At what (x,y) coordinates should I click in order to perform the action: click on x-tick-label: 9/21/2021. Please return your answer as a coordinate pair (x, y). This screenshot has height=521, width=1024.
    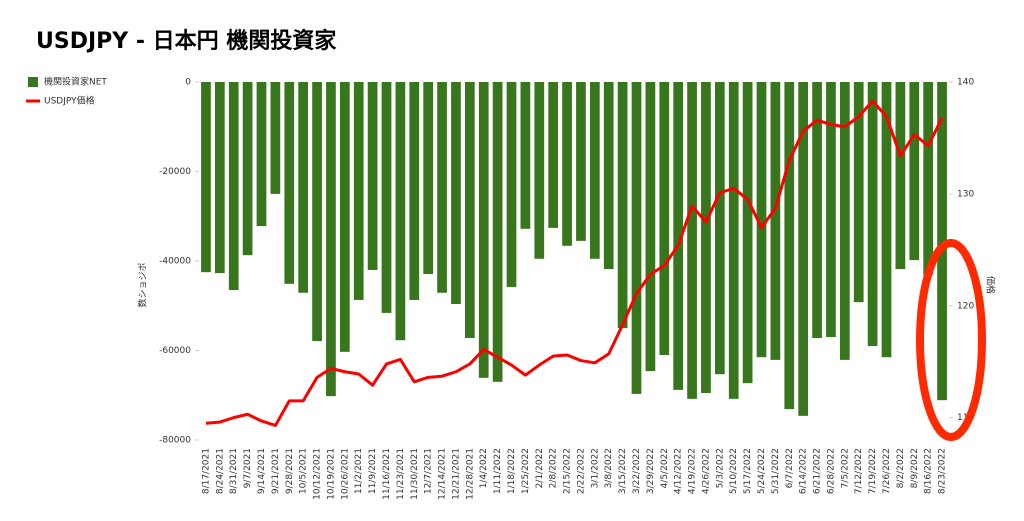
    Looking at the image, I should click on (276, 471).